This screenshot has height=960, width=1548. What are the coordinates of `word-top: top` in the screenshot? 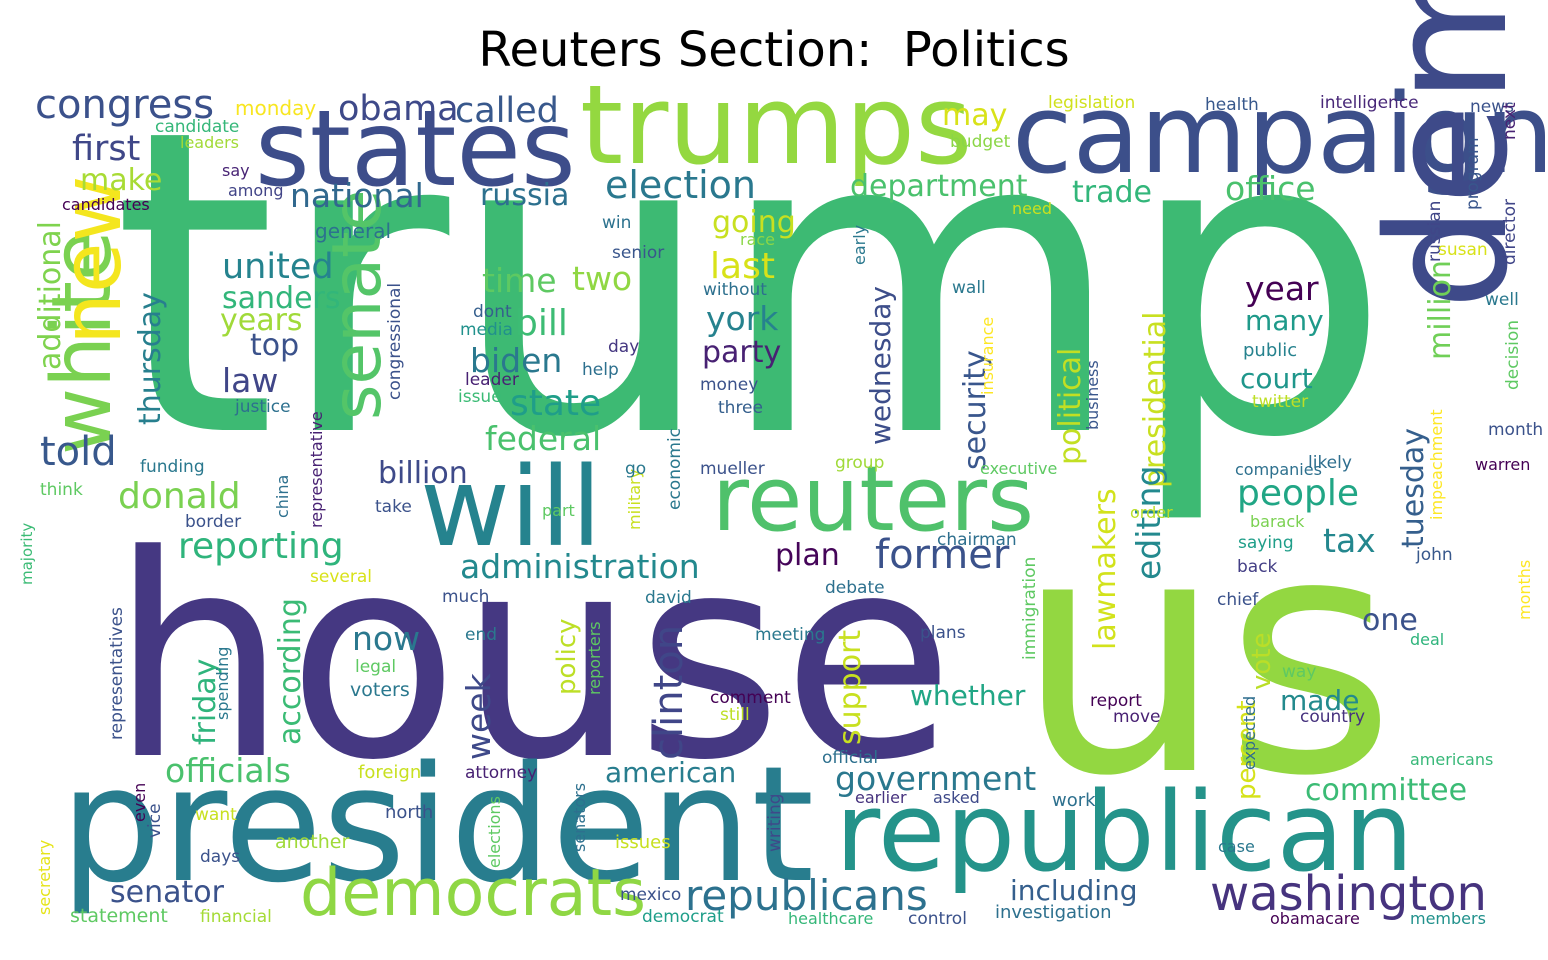 It's located at (274, 345).